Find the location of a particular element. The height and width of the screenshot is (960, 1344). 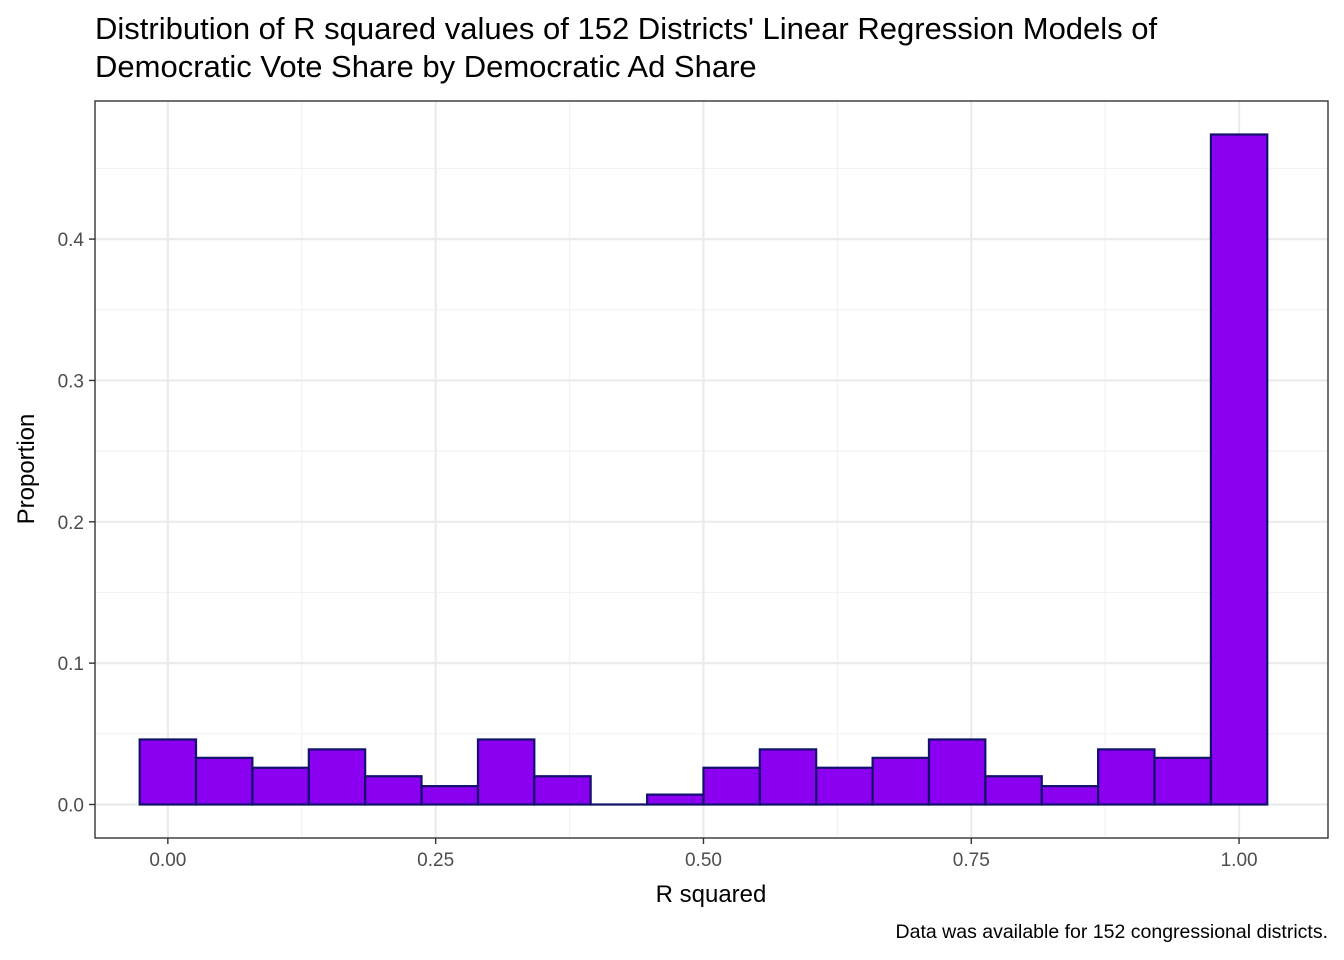

y-tick-label-0: 0.0 is located at coordinates (71, 806).